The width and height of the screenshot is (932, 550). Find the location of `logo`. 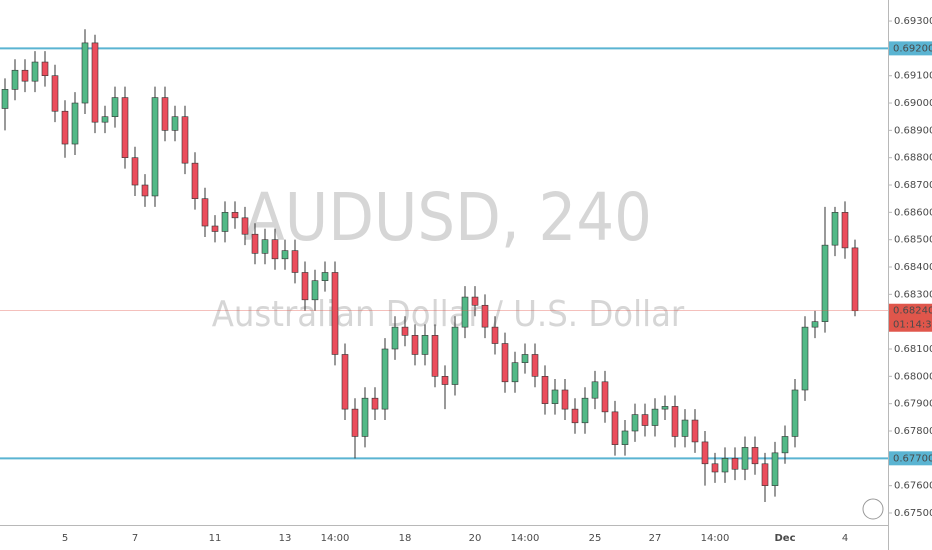

logo is located at coordinates (873, 509).